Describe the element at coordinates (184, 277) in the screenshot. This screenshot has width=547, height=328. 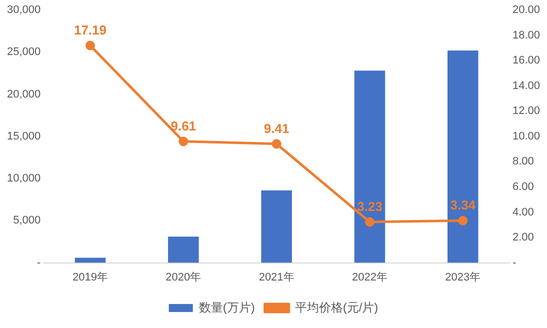
I see `x-tick-label: 2020年` at that location.